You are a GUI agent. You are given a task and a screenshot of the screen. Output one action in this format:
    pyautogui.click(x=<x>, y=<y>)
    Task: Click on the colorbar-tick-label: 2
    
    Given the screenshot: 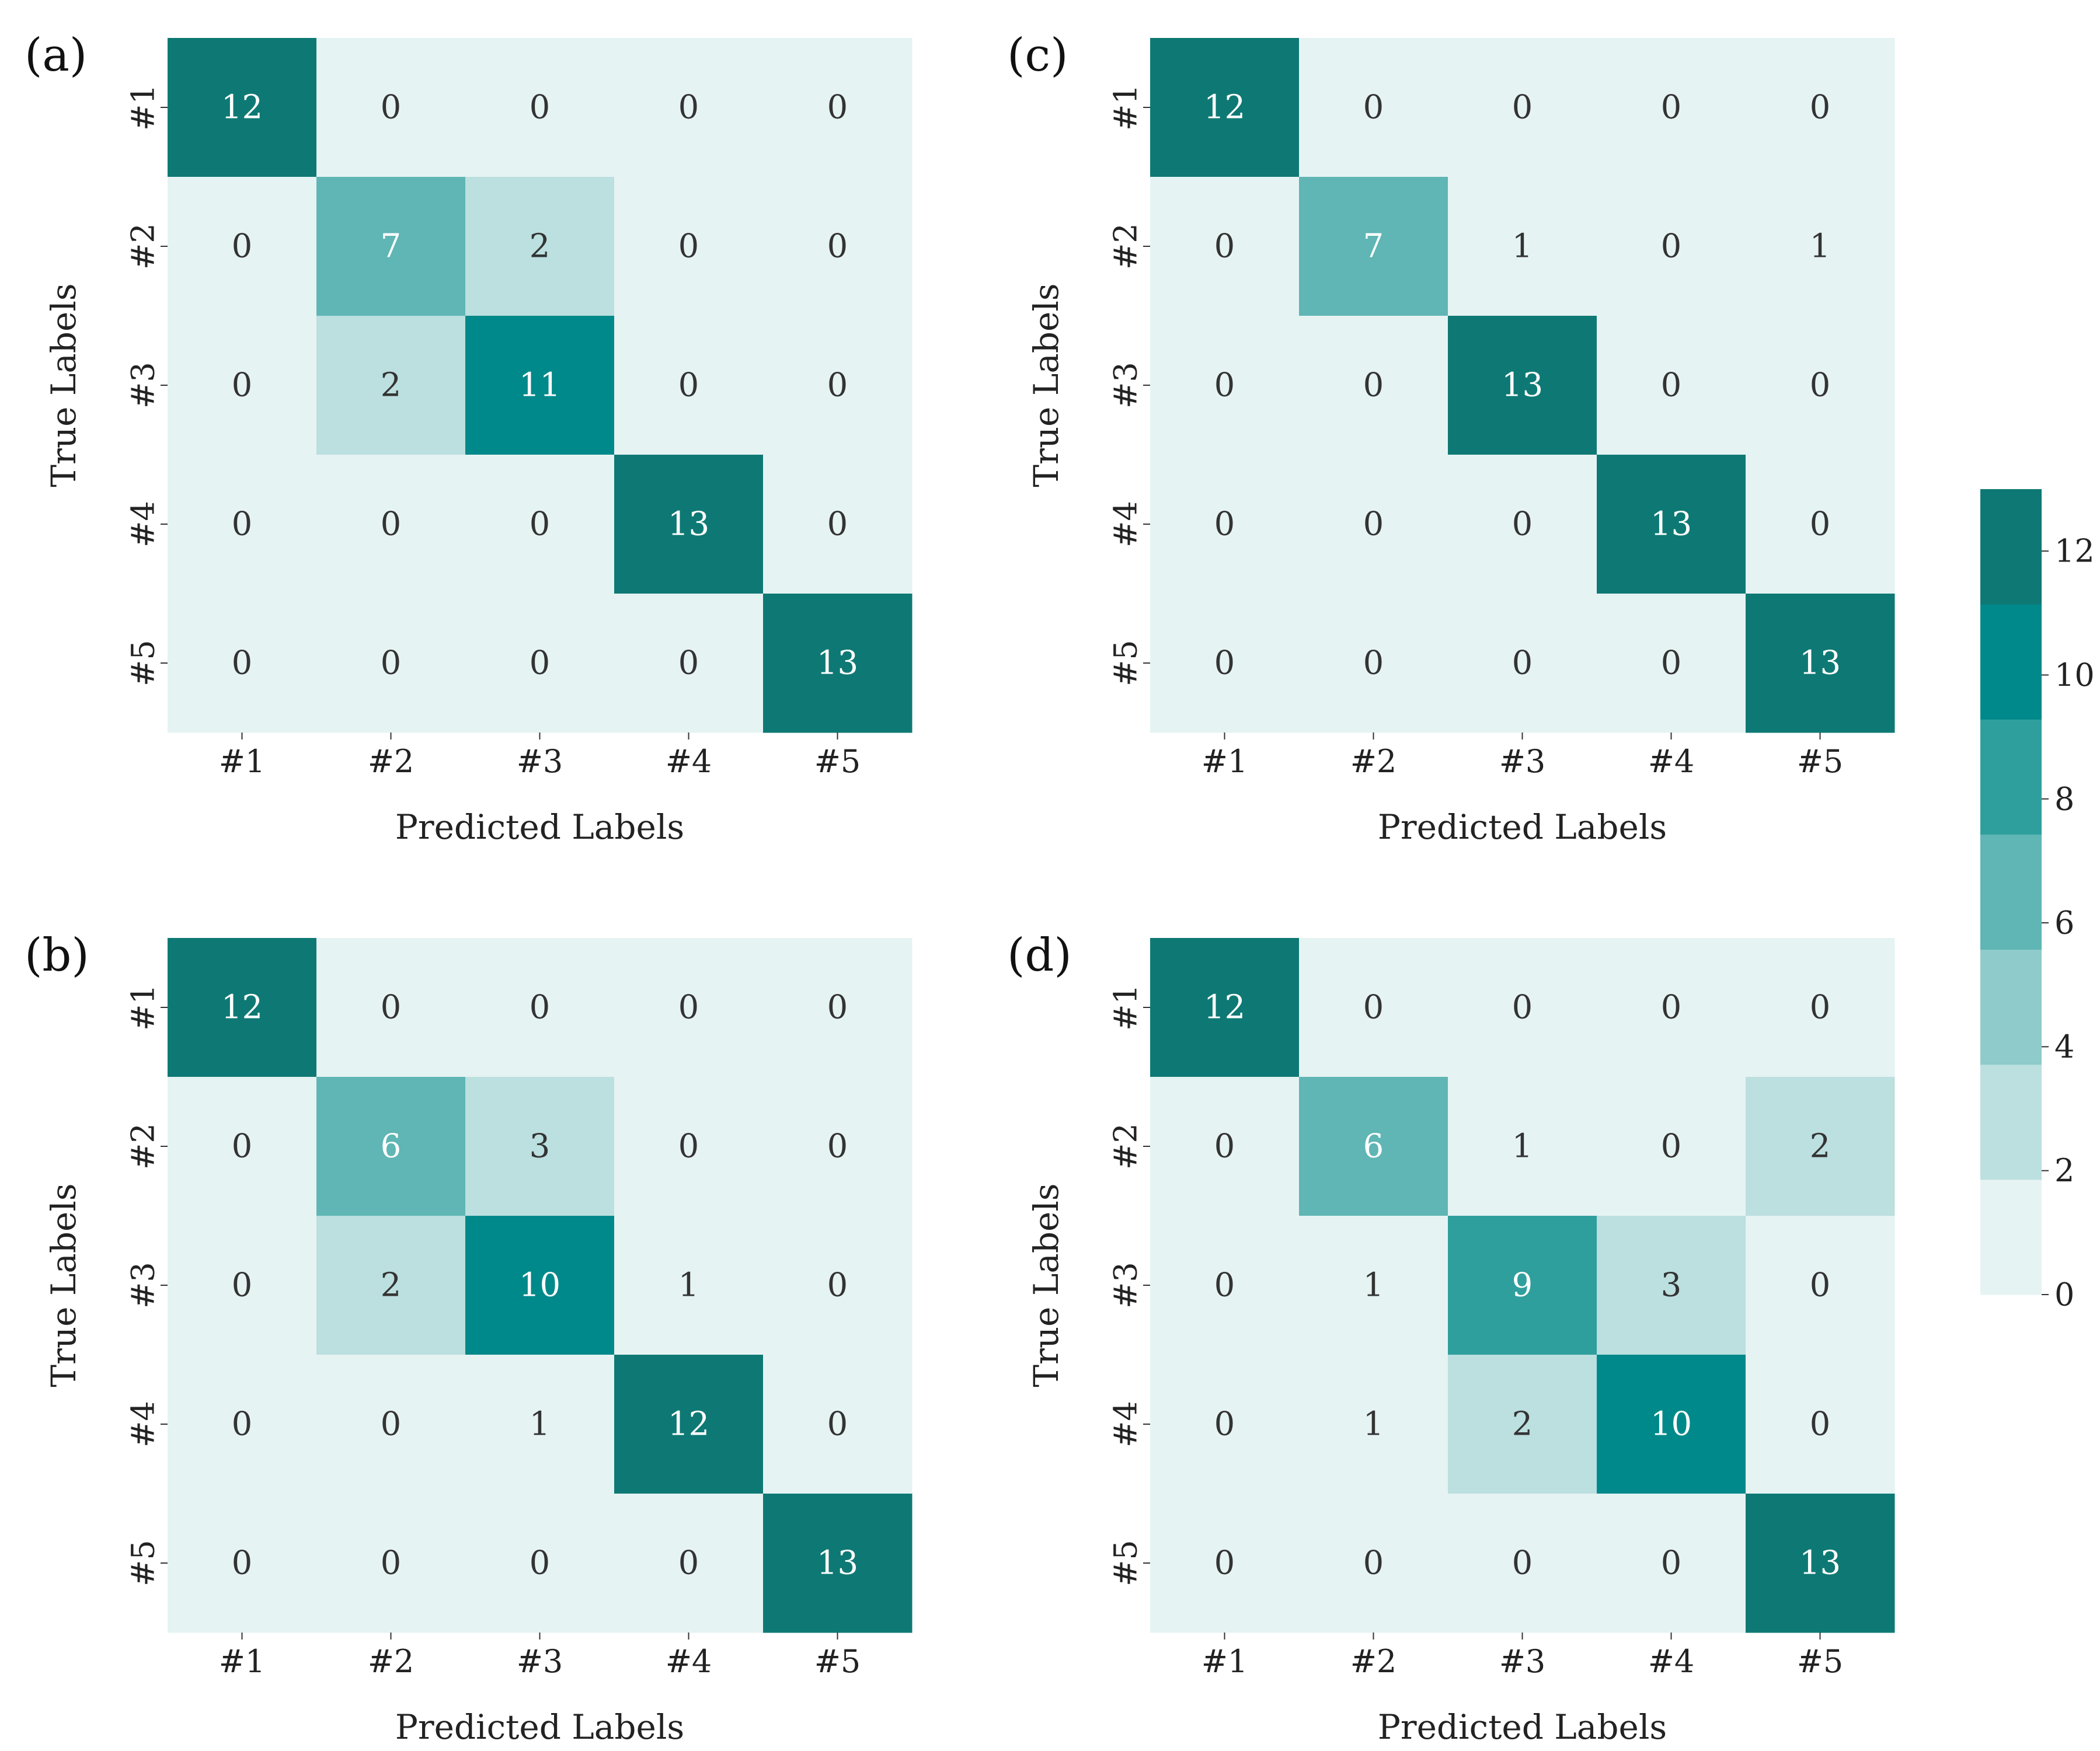 What is the action you would take?
    pyautogui.click(x=2064, y=1170)
    